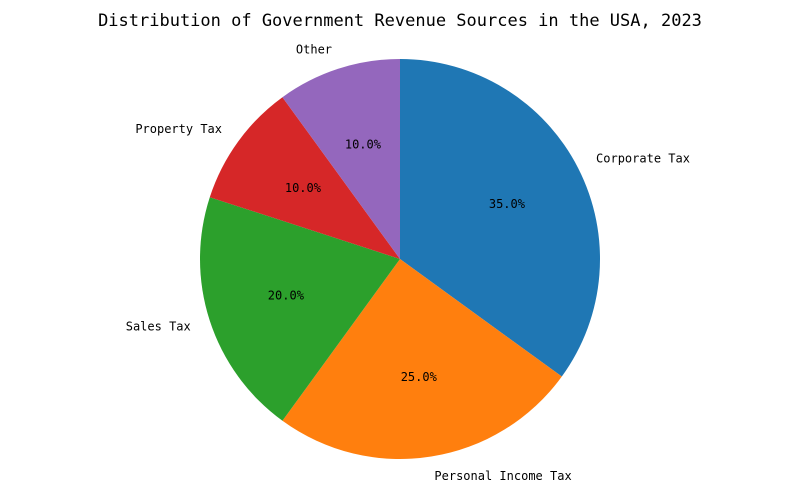 This screenshot has width=800, height=500. Describe the element at coordinates (178, 129) in the screenshot. I see `slice-label-property-tax: Property Tax` at that location.